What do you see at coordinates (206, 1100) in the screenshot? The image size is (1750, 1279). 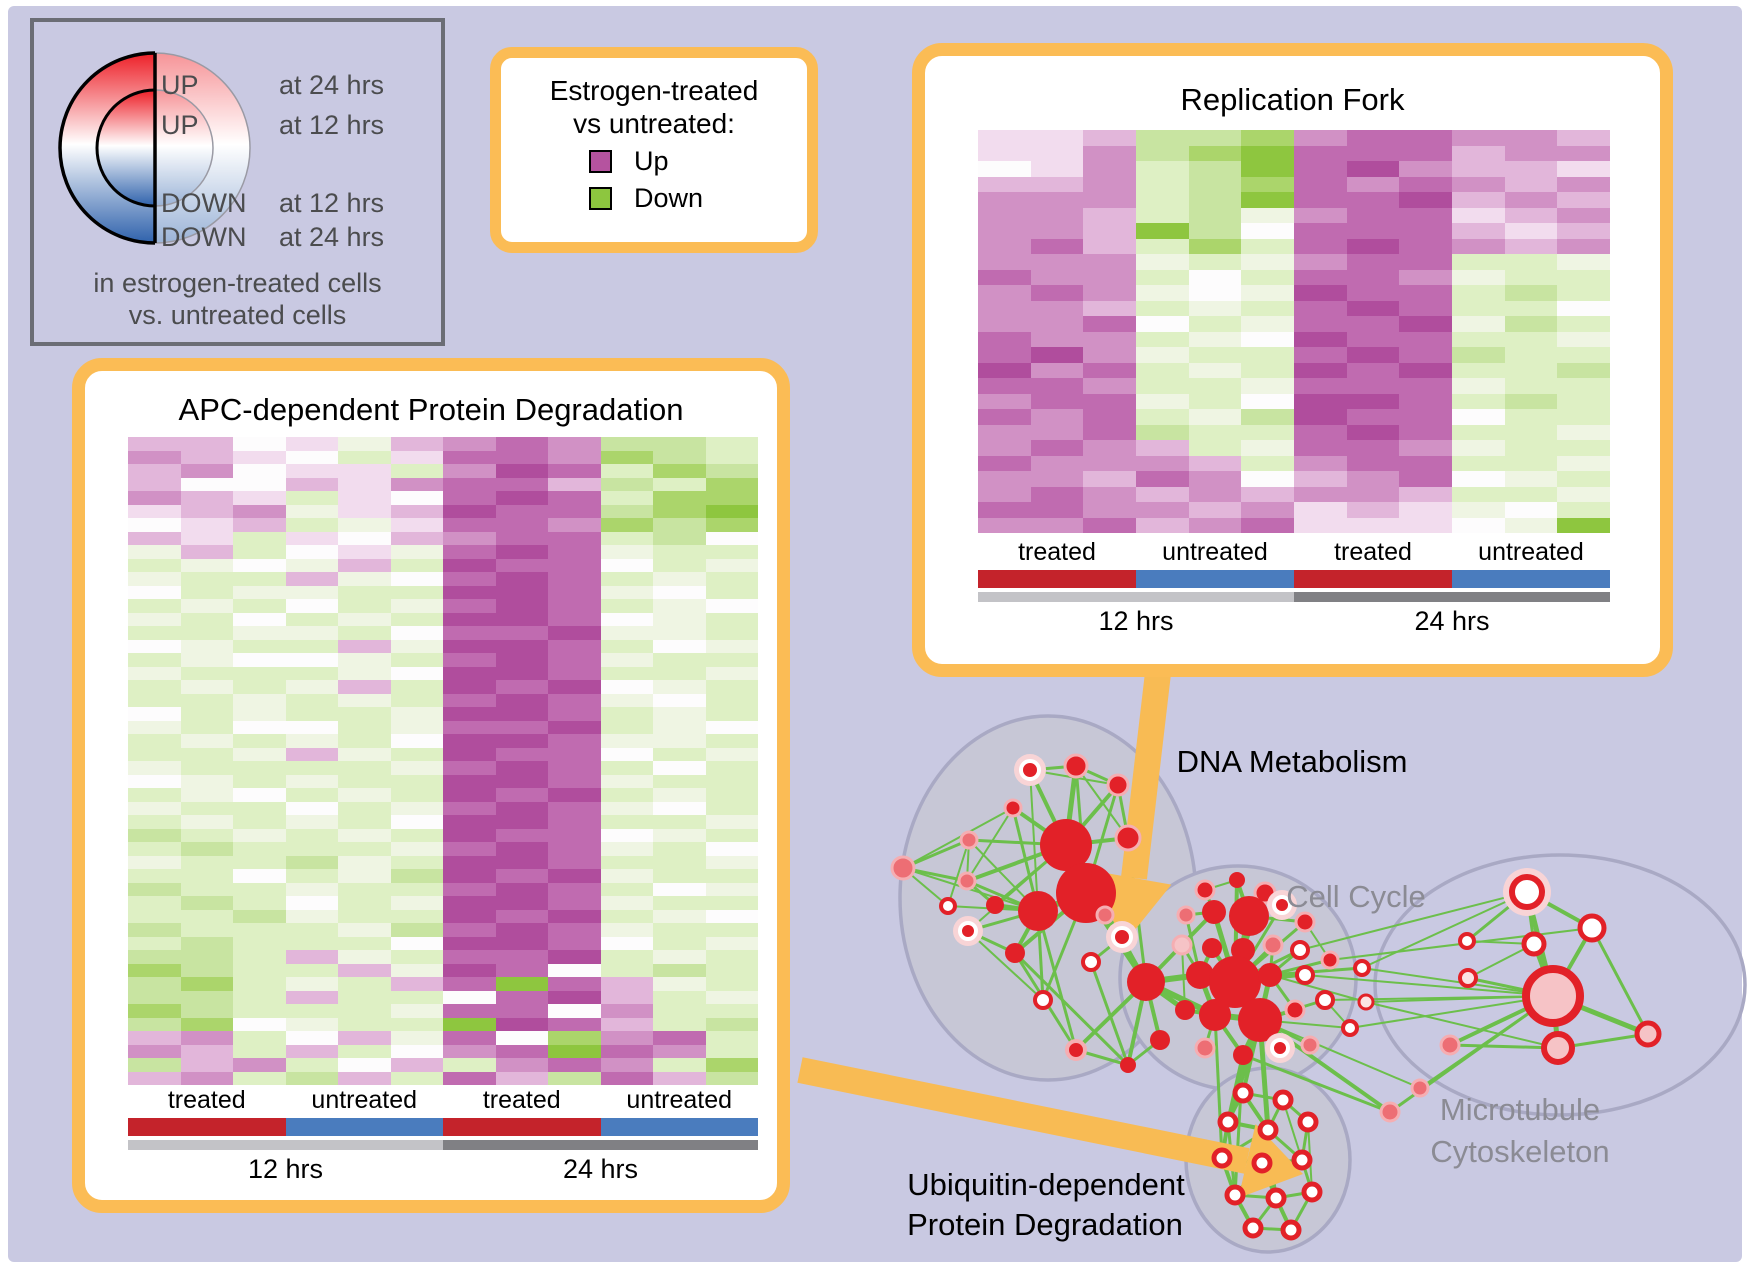 I see `condition-label: treated` at bounding box center [206, 1100].